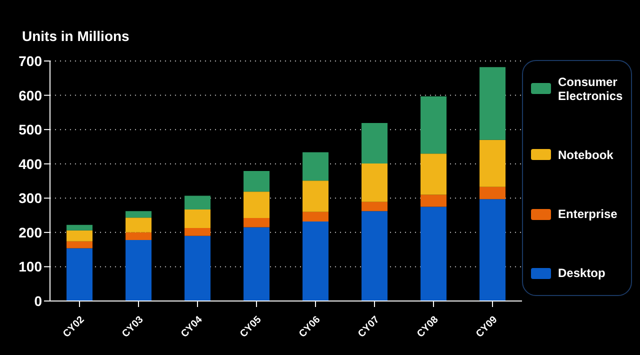 This screenshot has width=640, height=355. I want to click on y-tick-label: 600, so click(30, 95).